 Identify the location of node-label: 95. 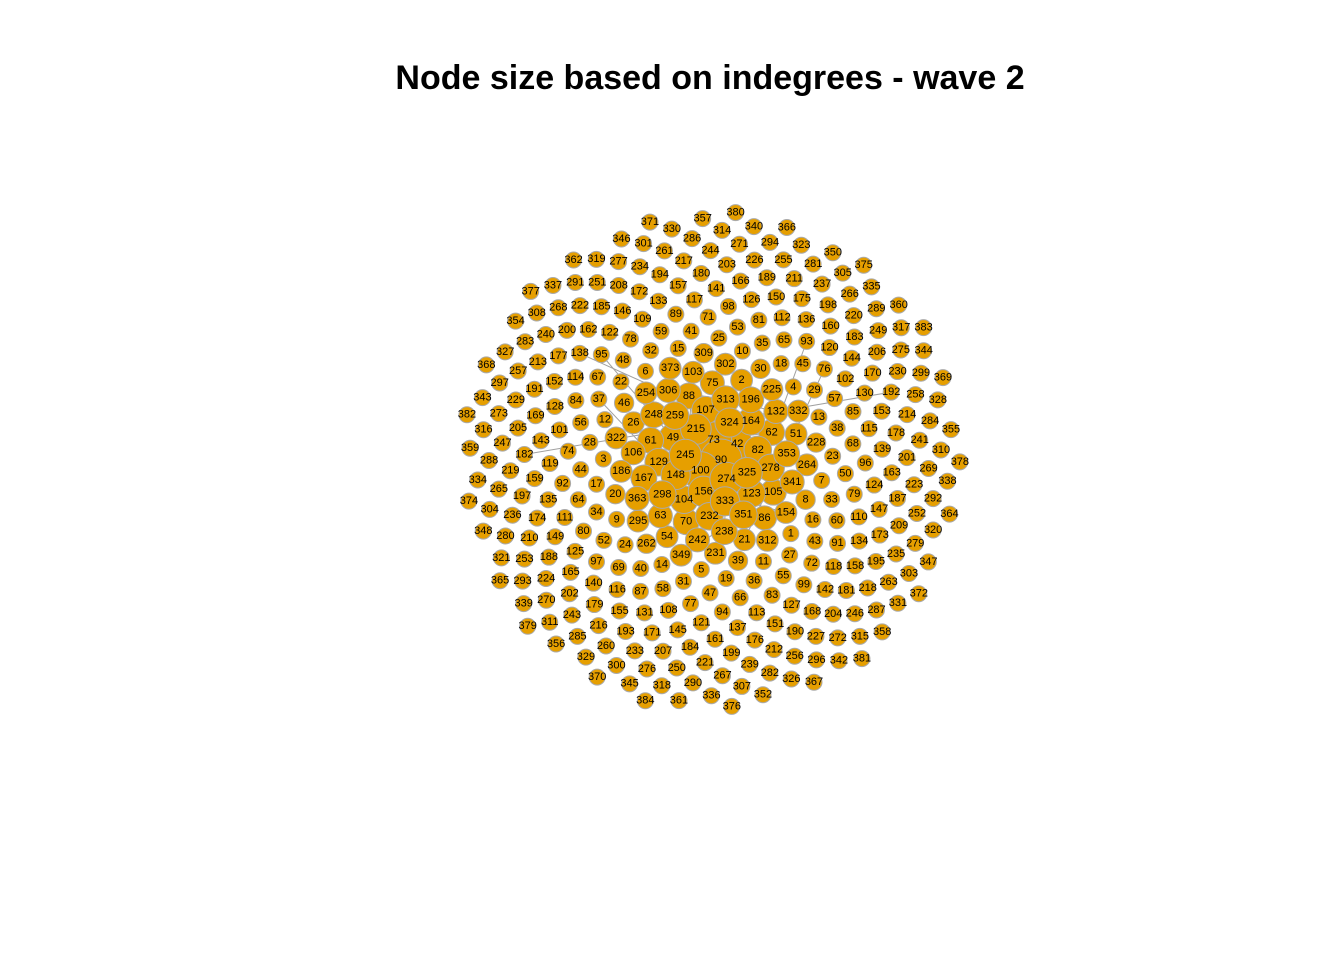
(601, 354).